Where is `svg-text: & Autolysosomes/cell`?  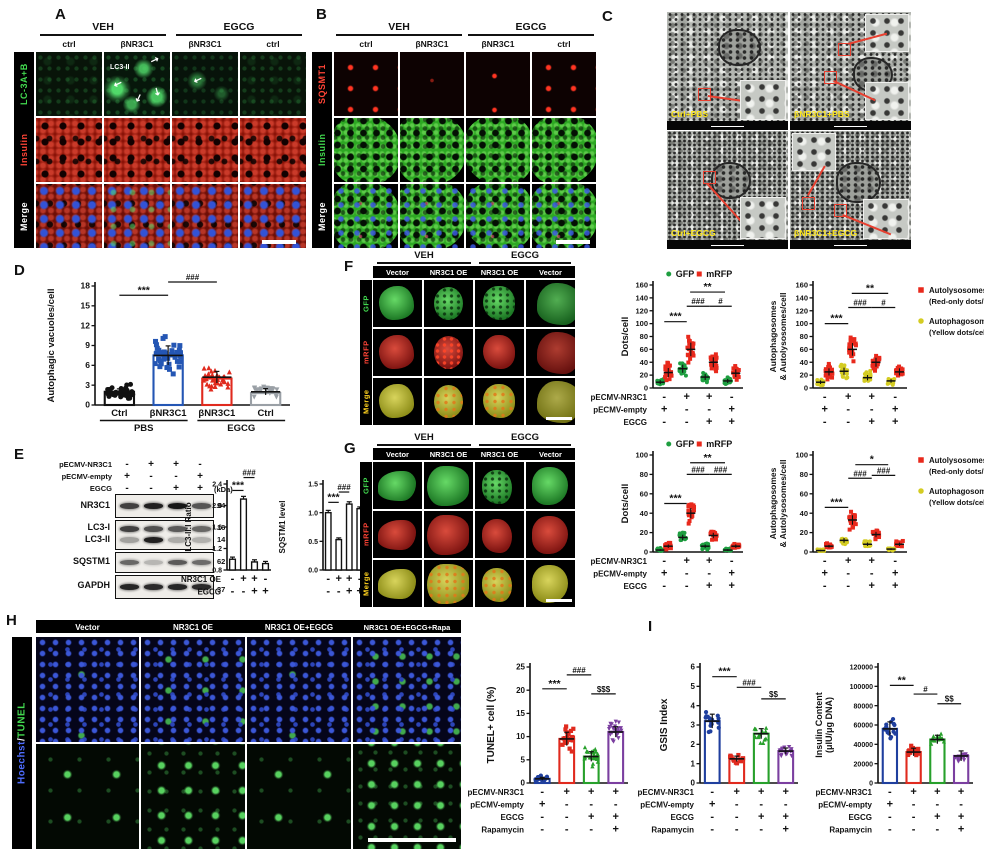
svg-text: & Autolysosomes/cell is located at coordinates (783, 336).